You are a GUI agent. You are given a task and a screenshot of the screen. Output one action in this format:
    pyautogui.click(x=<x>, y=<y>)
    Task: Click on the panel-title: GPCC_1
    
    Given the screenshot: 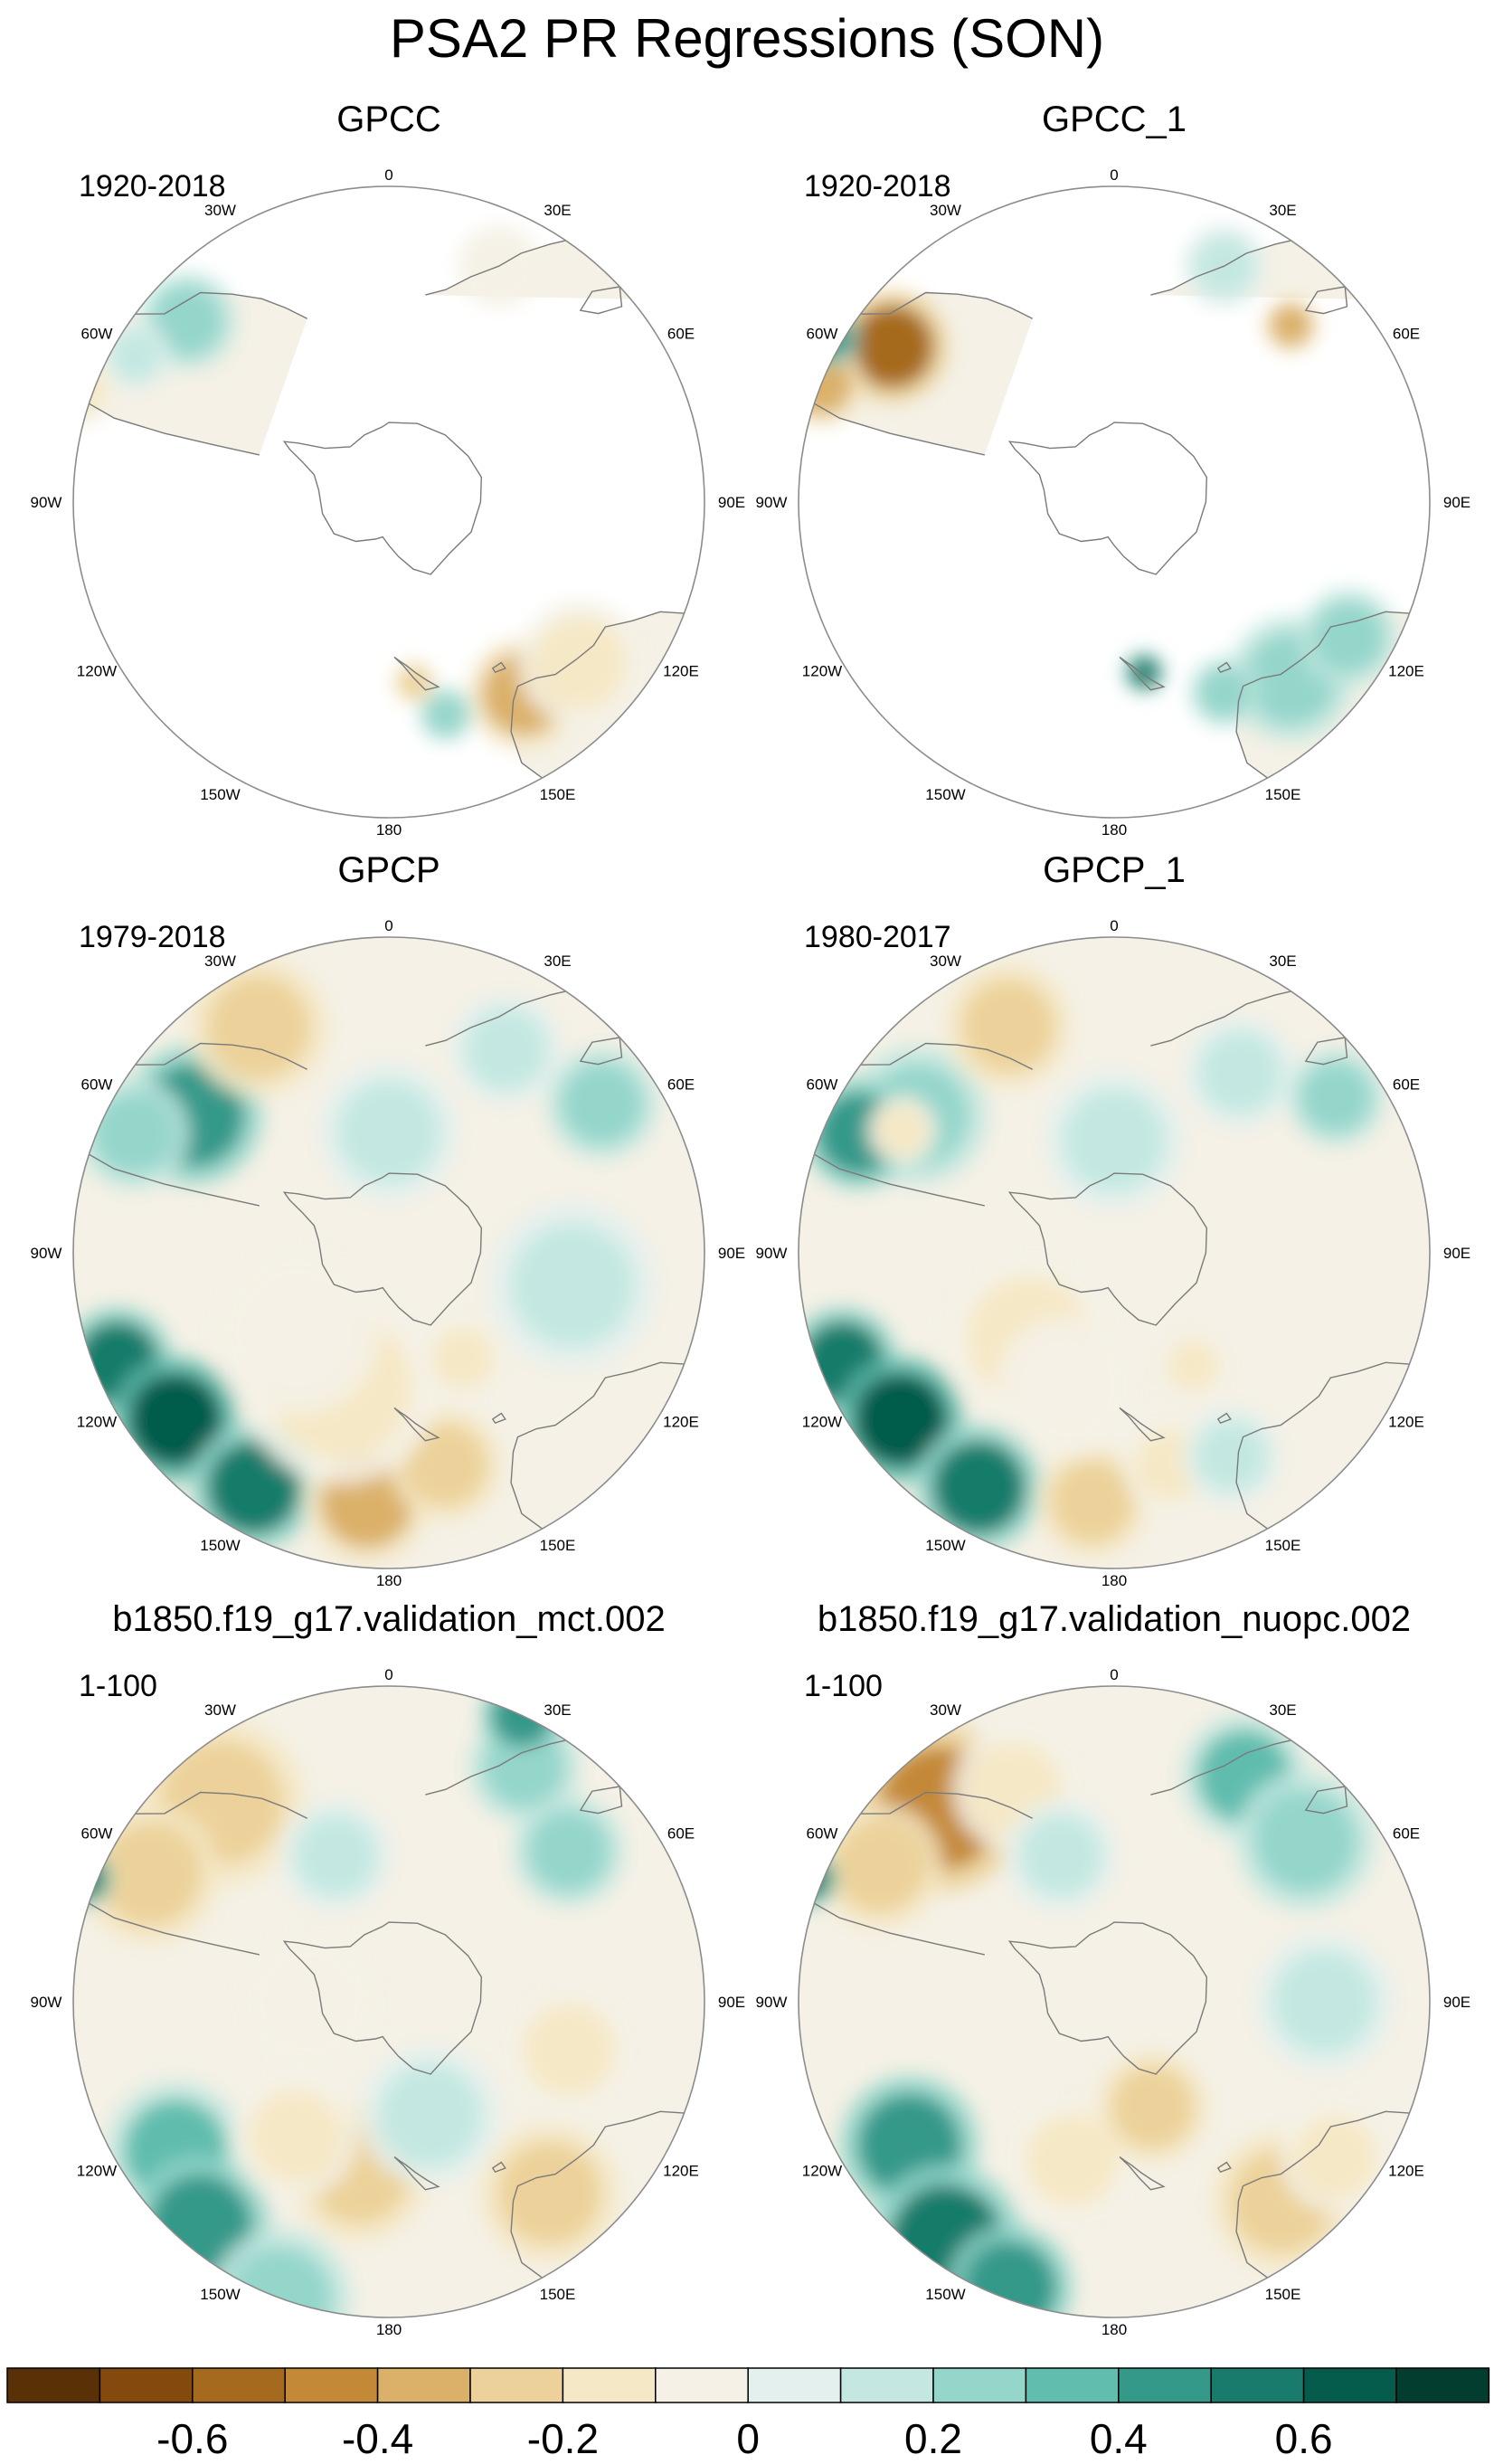 What is the action you would take?
    pyautogui.click(x=1114, y=120)
    